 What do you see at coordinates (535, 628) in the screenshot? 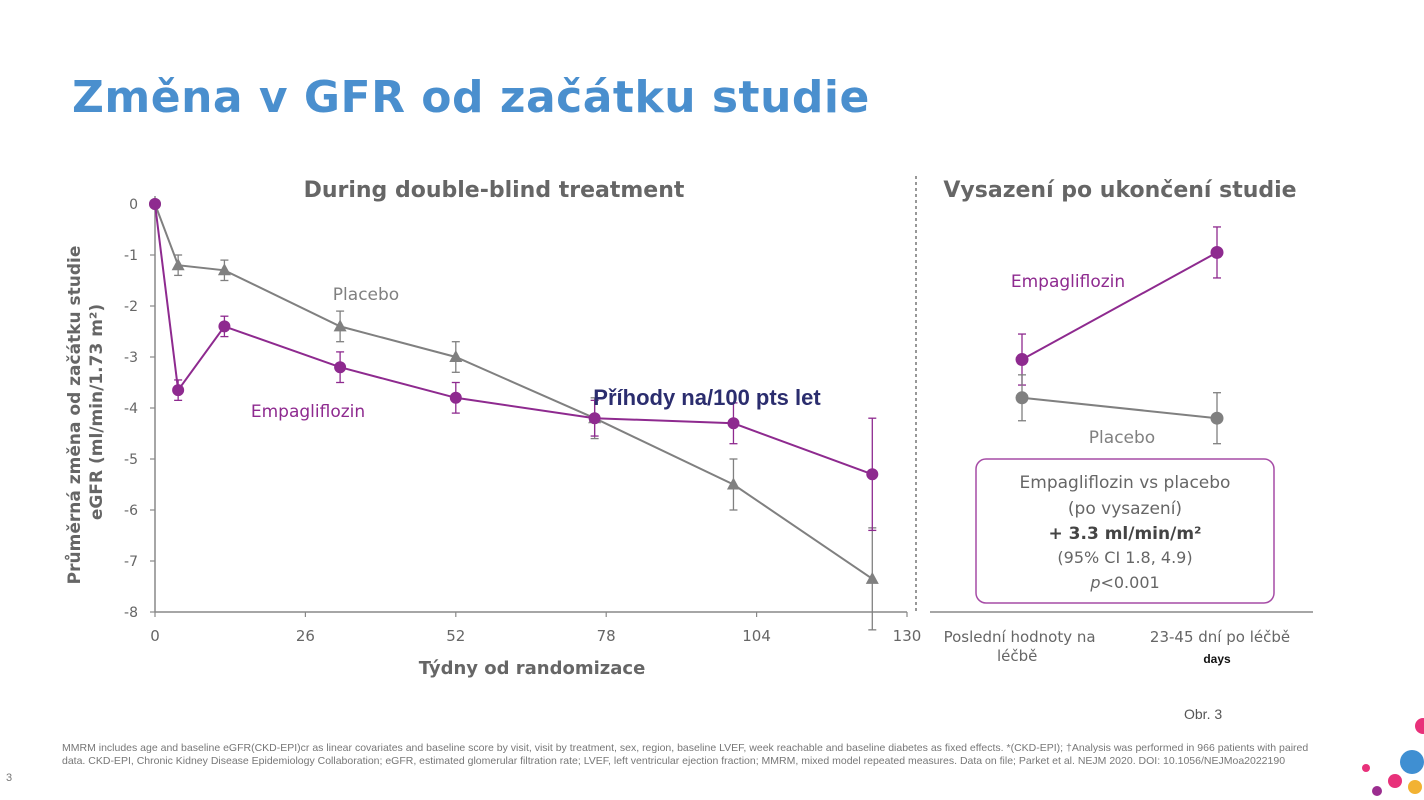
I see `x-ticks: 0 26 52 78 104 130` at bounding box center [535, 628].